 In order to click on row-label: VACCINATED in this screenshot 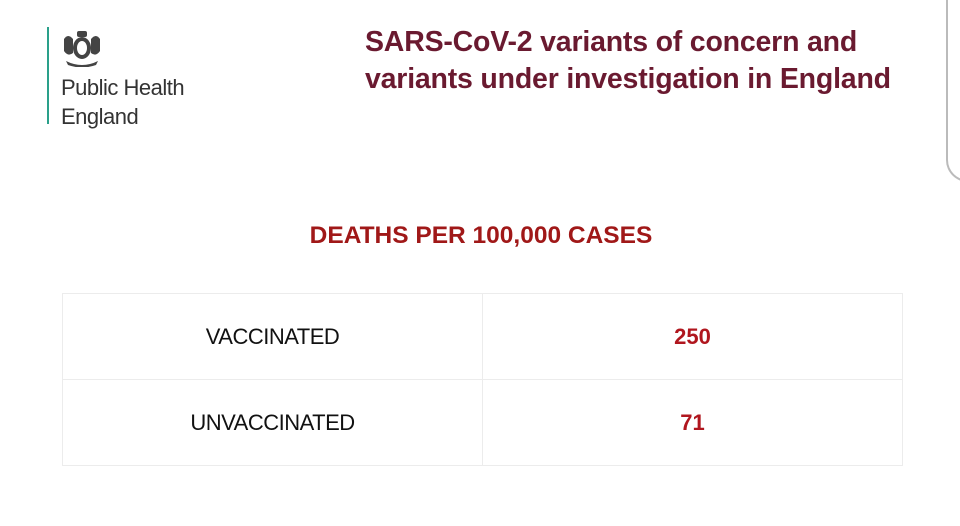, I will do `click(272, 336)`.